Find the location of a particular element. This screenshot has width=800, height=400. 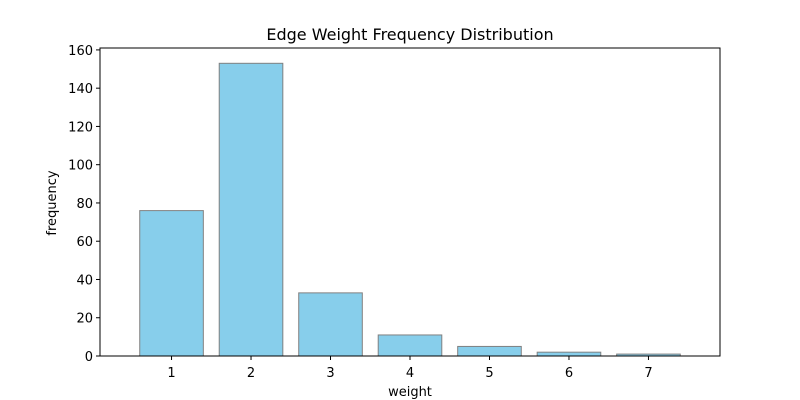

chart-title: Edge Weight Frequency Distribution is located at coordinates (409, 34).